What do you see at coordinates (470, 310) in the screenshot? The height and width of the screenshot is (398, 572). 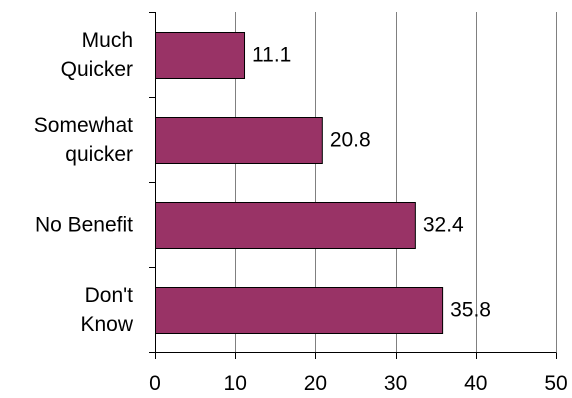 I see `value-label-3: 35.8` at bounding box center [470, 310].